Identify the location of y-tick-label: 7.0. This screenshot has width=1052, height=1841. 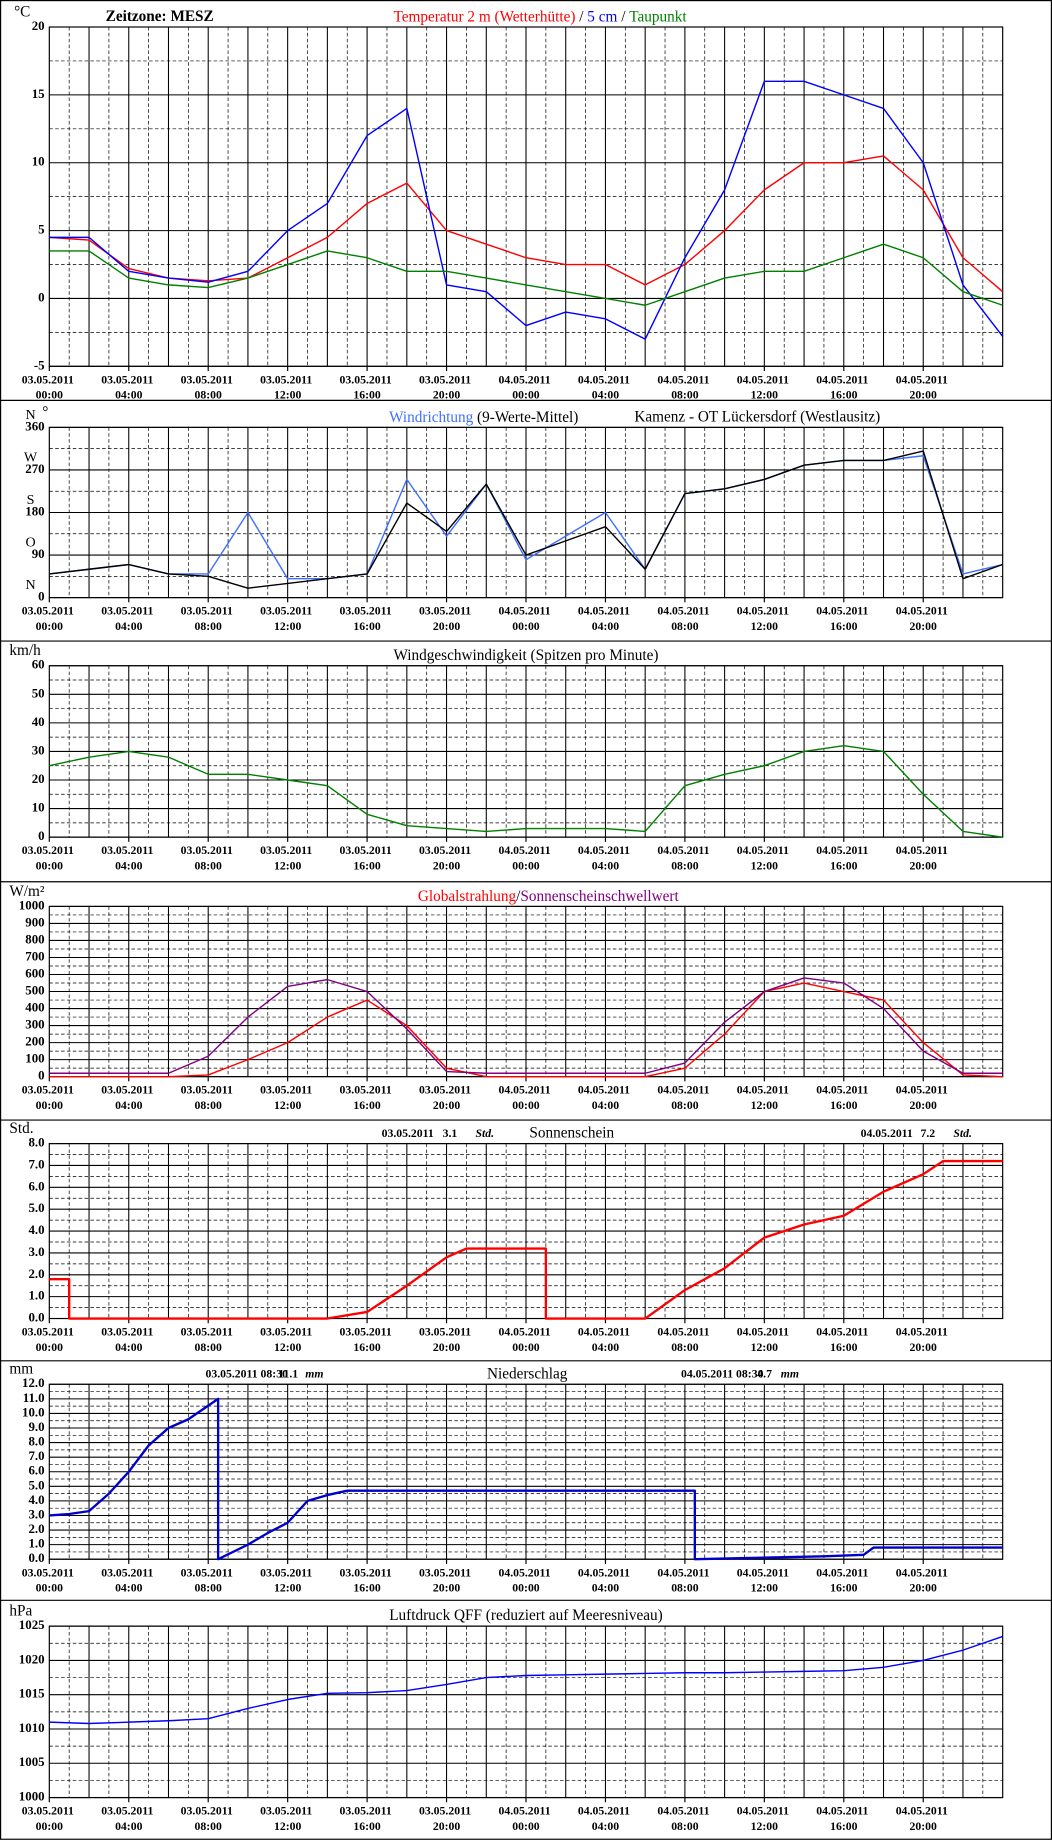
(36, 1163).